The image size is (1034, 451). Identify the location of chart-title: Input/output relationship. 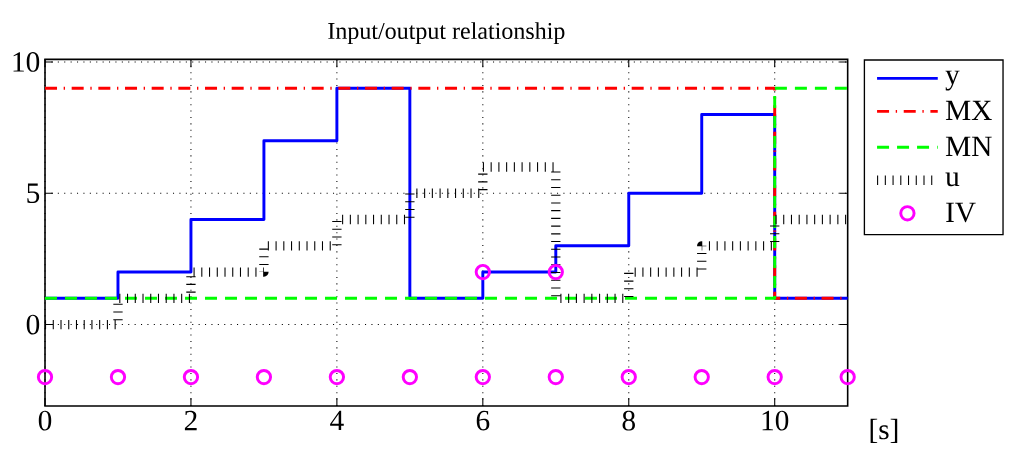
(446, 33).